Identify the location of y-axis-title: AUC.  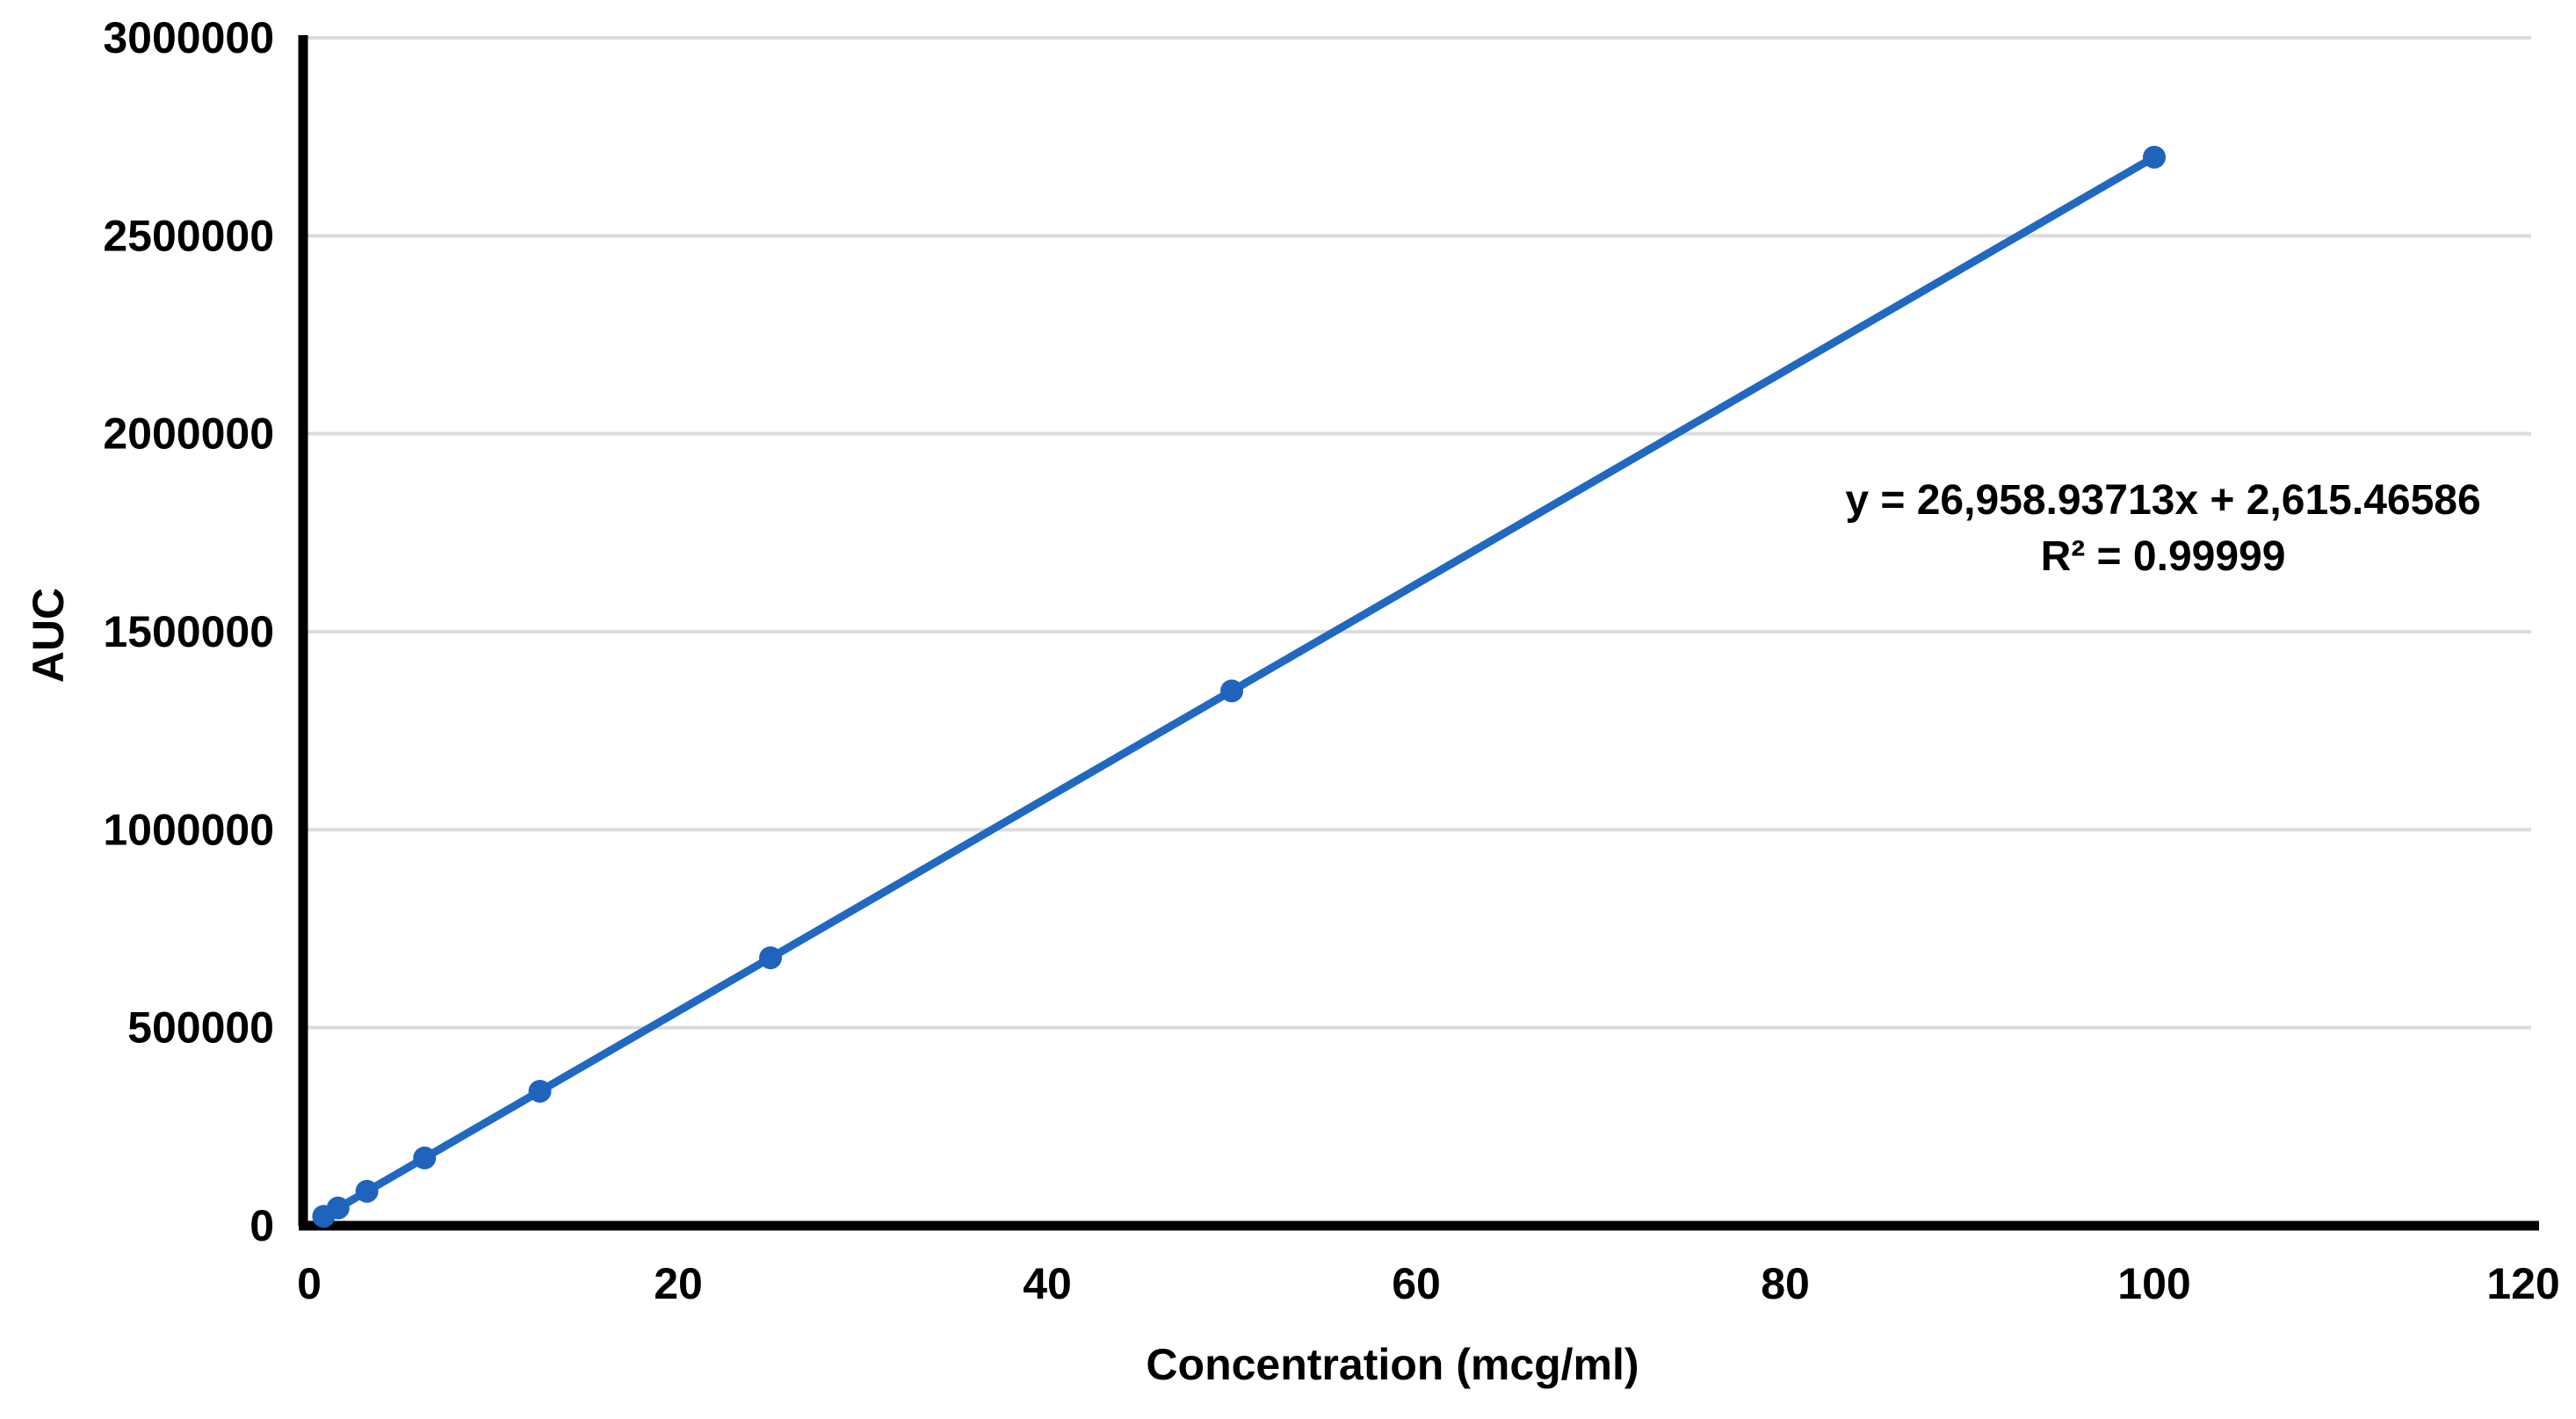
(48, 635).